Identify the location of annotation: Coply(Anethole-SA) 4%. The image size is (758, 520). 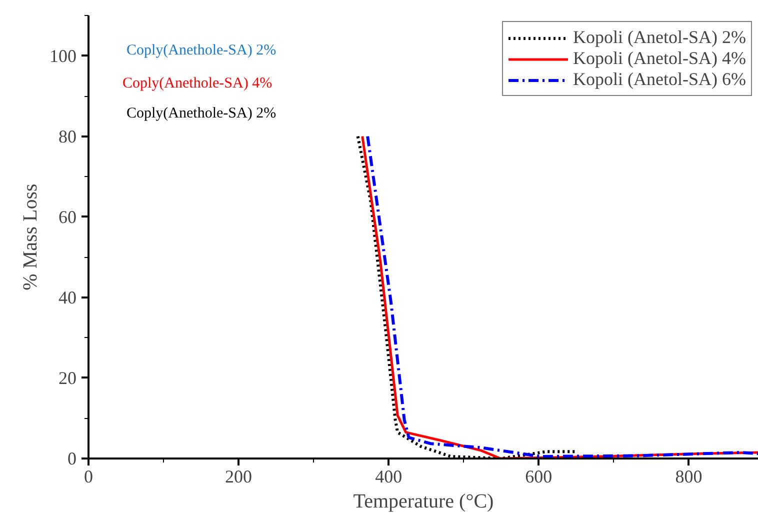
(197, 84).